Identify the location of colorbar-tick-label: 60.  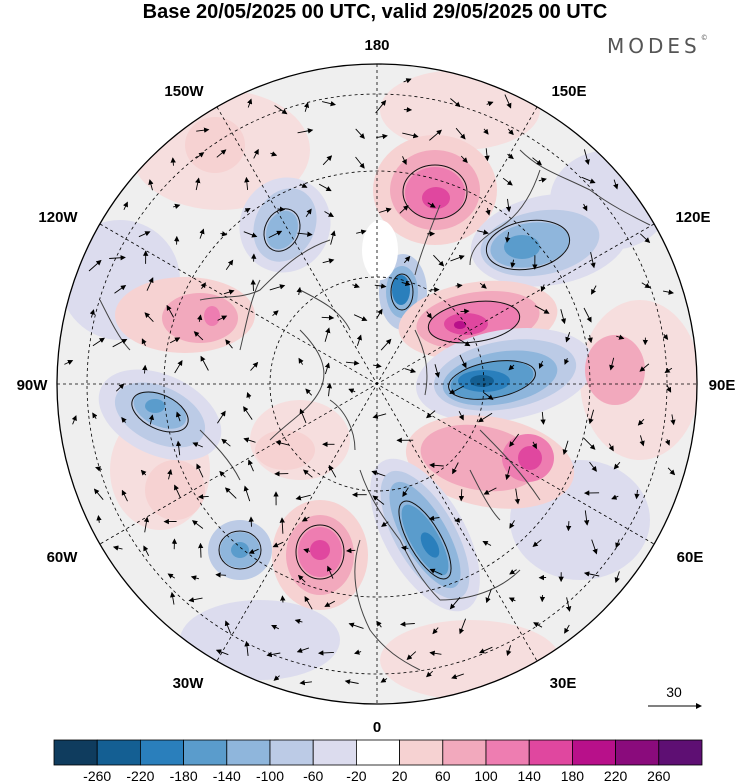
(443, 775).